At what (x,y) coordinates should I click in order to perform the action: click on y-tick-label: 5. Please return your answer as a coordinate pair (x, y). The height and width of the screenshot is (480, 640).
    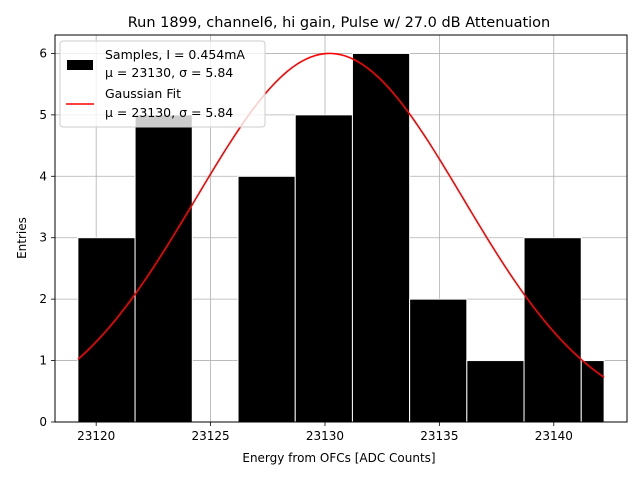
    Looking at the image, I should click on (43, 115).